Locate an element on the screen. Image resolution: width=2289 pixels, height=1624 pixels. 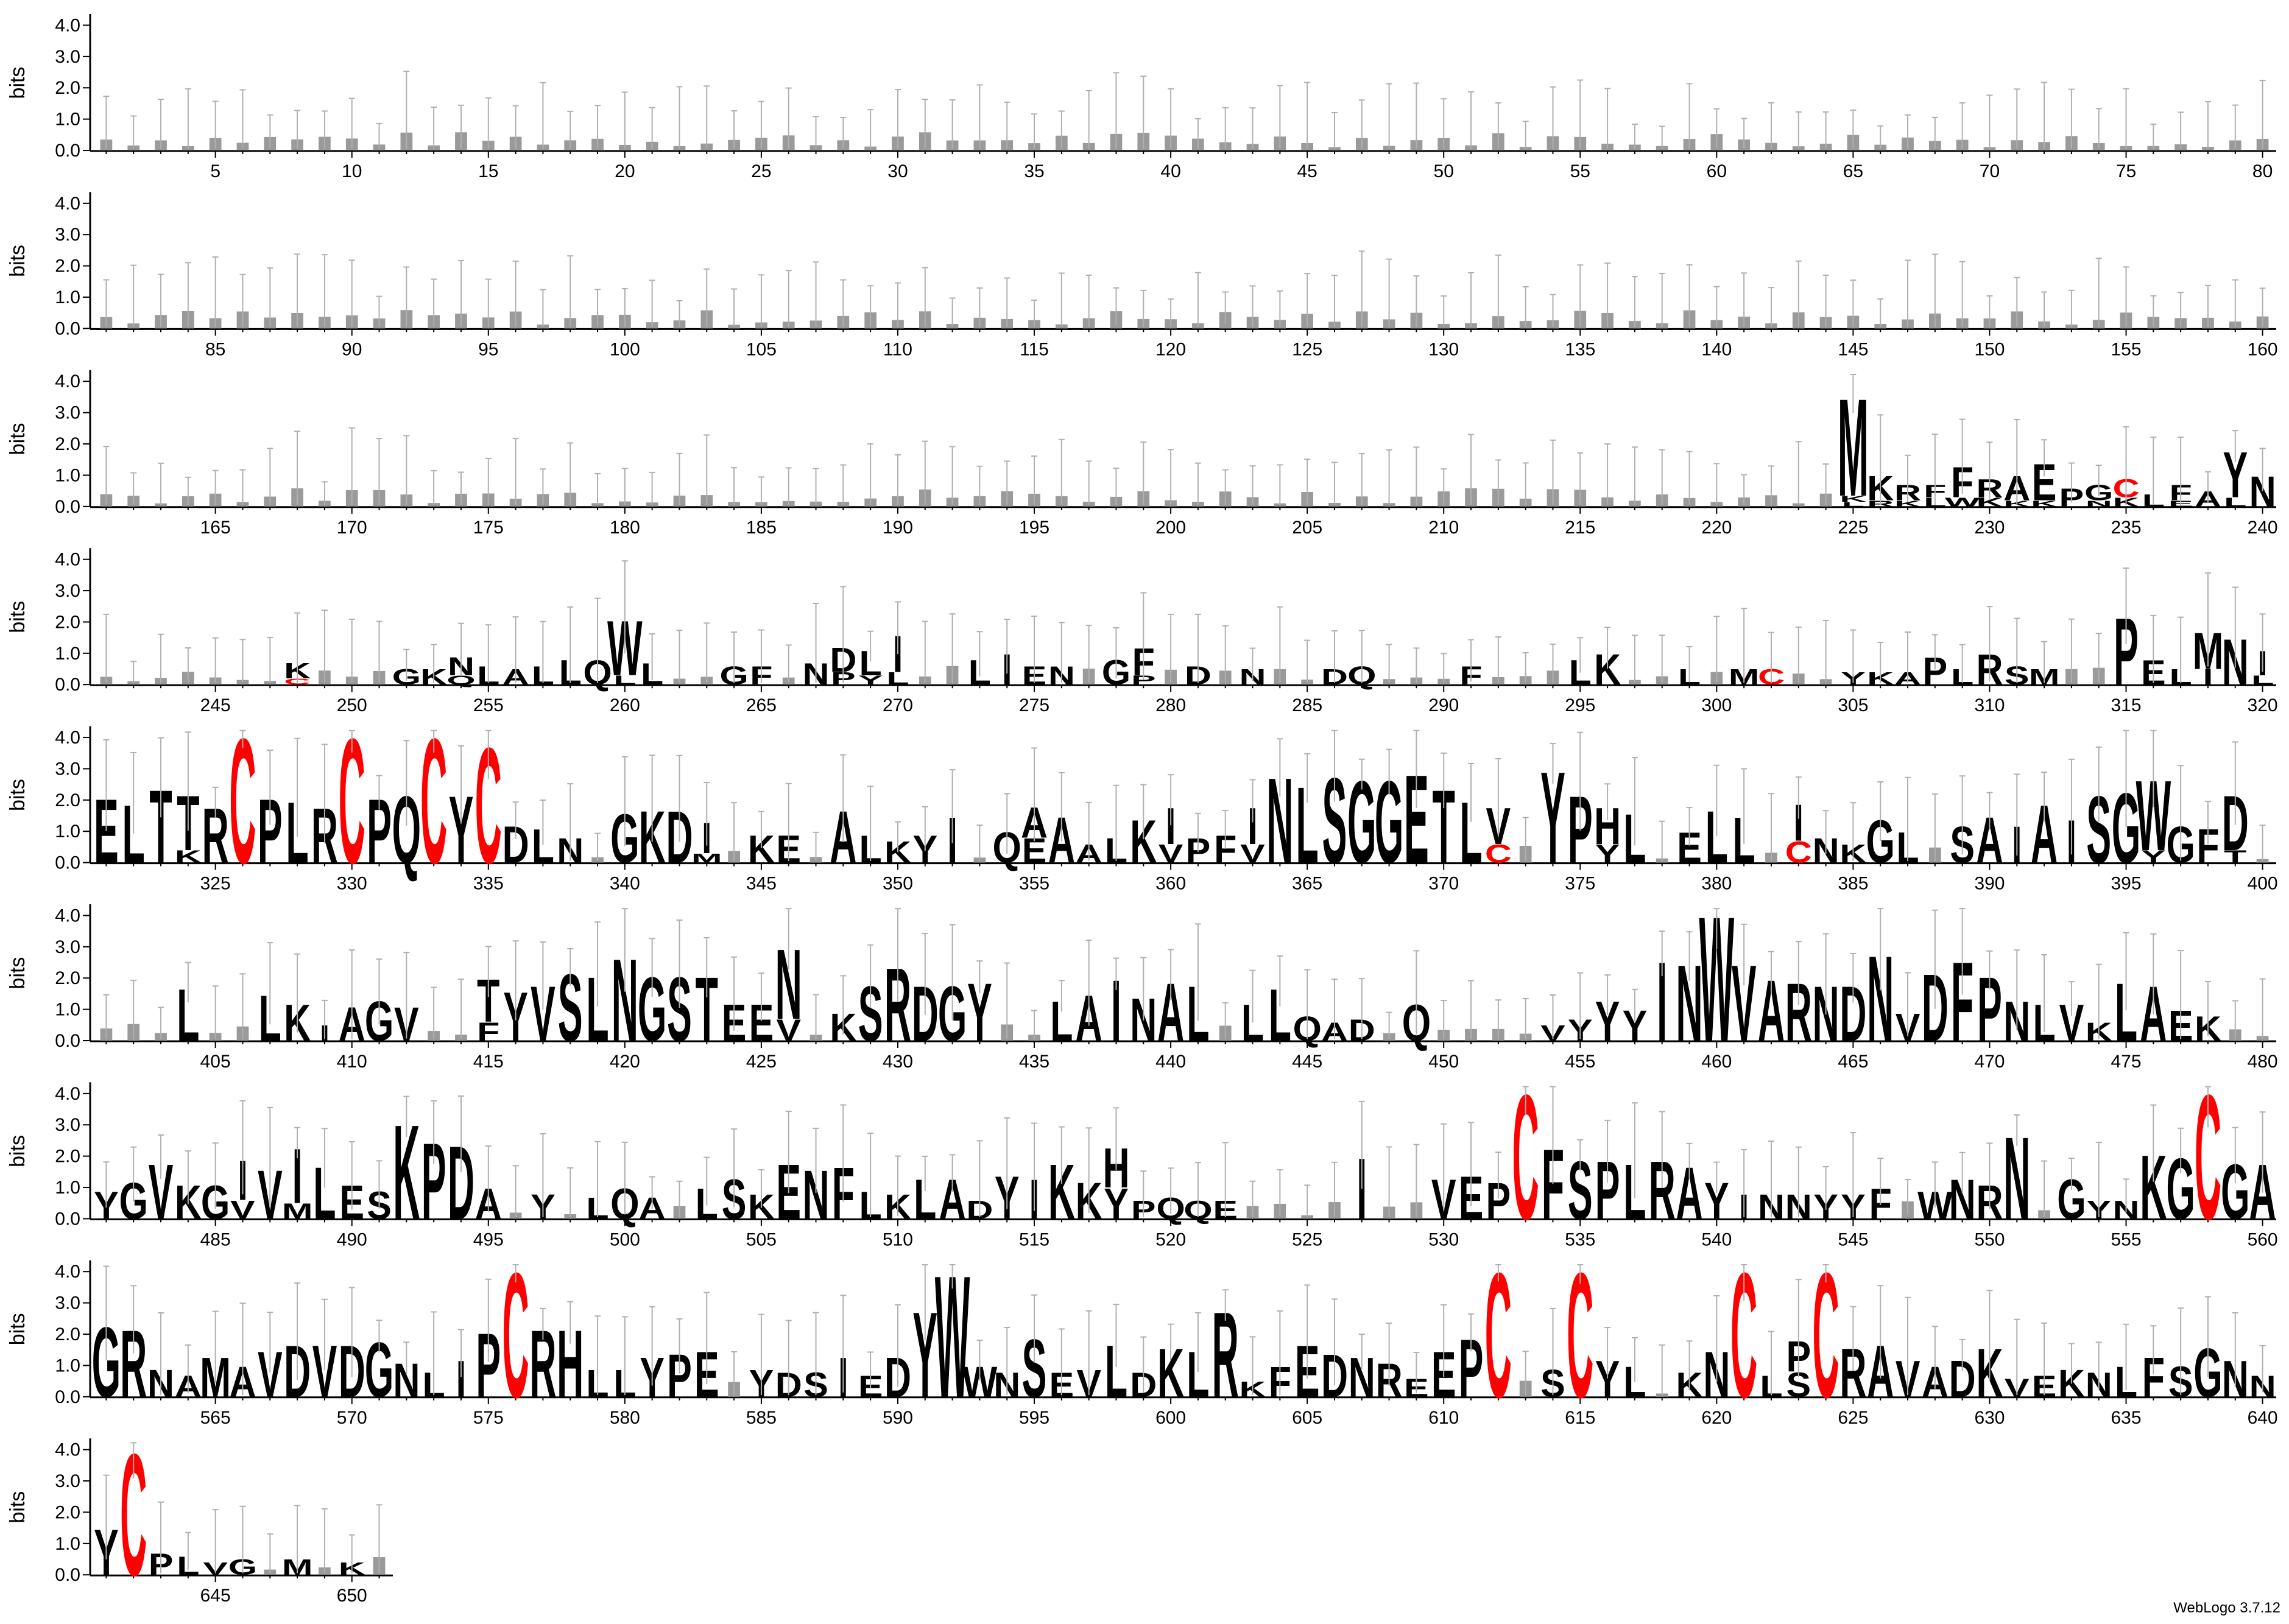
x-tick-label: 235 is located at coordinates (2126, 528).